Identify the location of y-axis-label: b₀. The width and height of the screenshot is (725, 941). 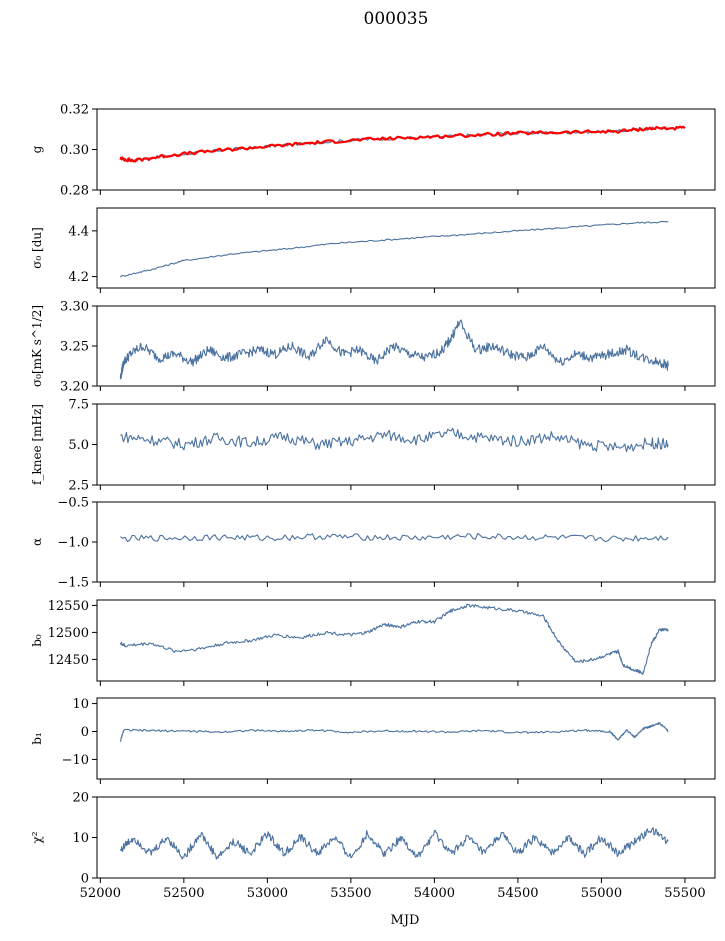
(37, 640).